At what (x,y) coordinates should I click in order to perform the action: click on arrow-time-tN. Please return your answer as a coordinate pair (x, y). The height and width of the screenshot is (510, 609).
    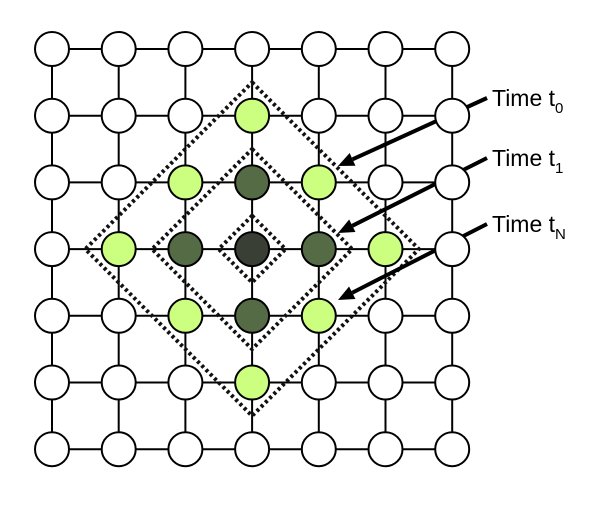
    Looking at the image, I should click on (413, 261).